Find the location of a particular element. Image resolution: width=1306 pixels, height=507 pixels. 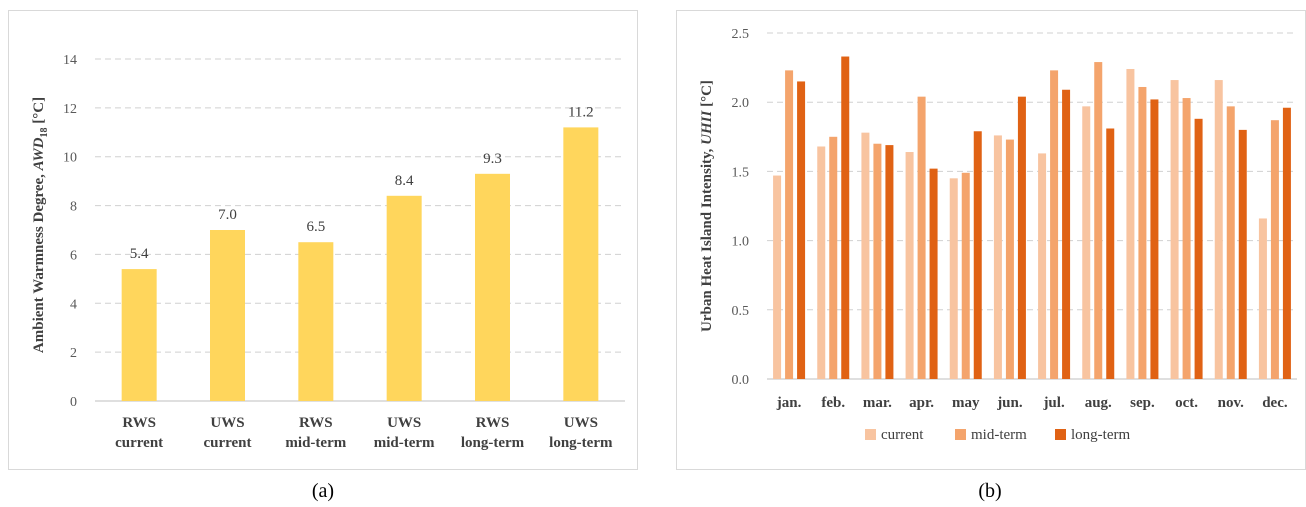

legend-label: long-term is located at coordinates (1100, 435).